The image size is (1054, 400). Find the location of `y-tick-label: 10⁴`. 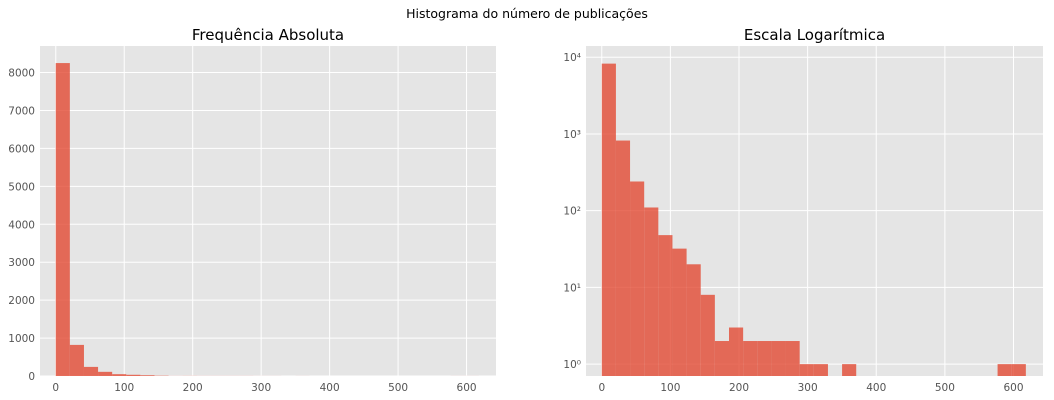

y-tick-label: 10⁴ is located at coordinates (572, 58).